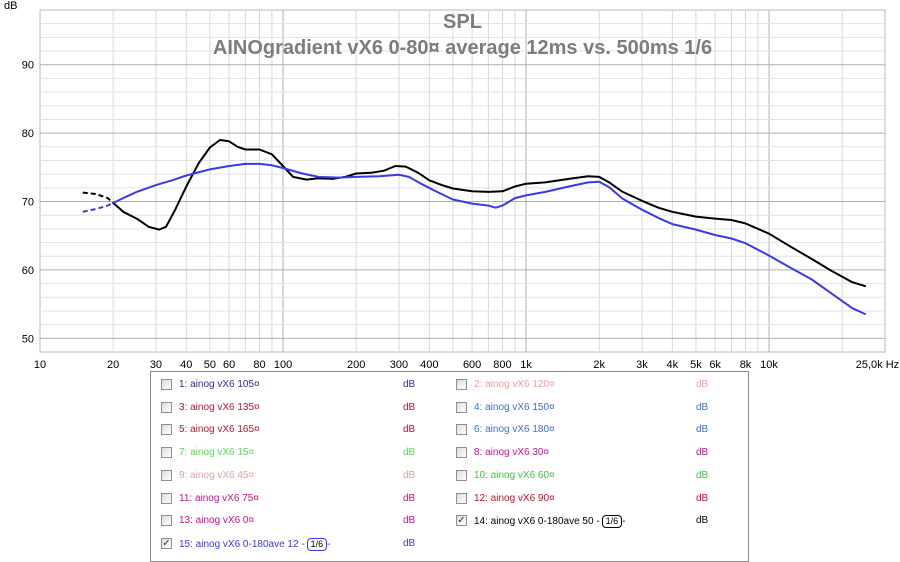 The image size is (900, 562). I want to click on x-tick-label: 80, so click(259, 365).